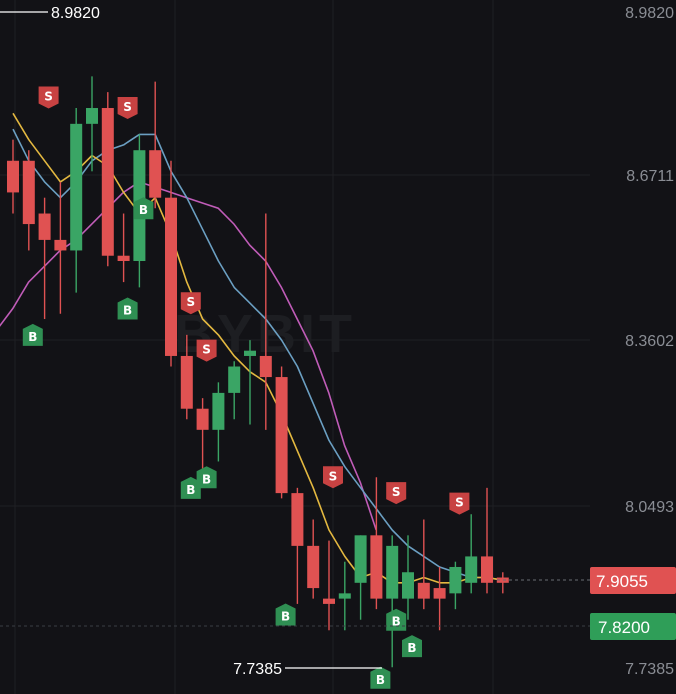 The height and width of the screenshot is (694, 676). What do you see at coordinates (649, 669) in the screenshot?
I see `y-tick-label: 7.7385` at bounding box center [649, 669].